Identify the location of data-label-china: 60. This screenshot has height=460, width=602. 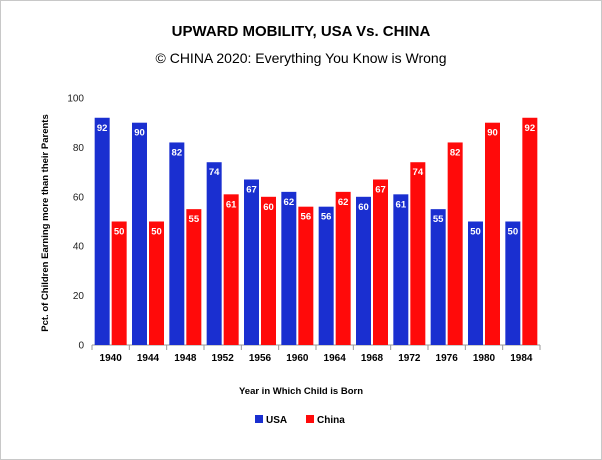
(268, 207).